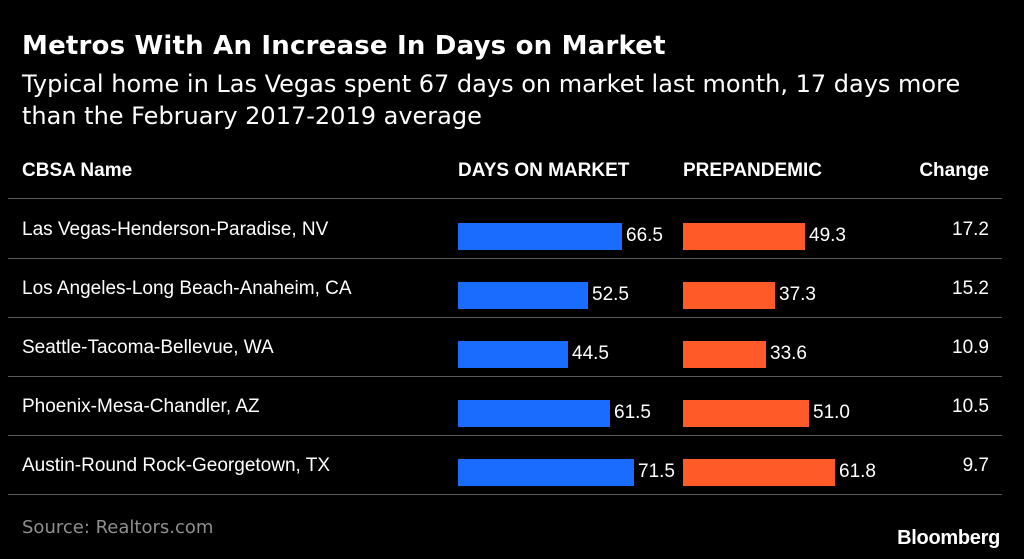 The height and width of the screenshot is (559, 1024). What do you see at coordinates (505, 198) in the screenshot?
I see `header-divider` at bounding box center [505, 198].